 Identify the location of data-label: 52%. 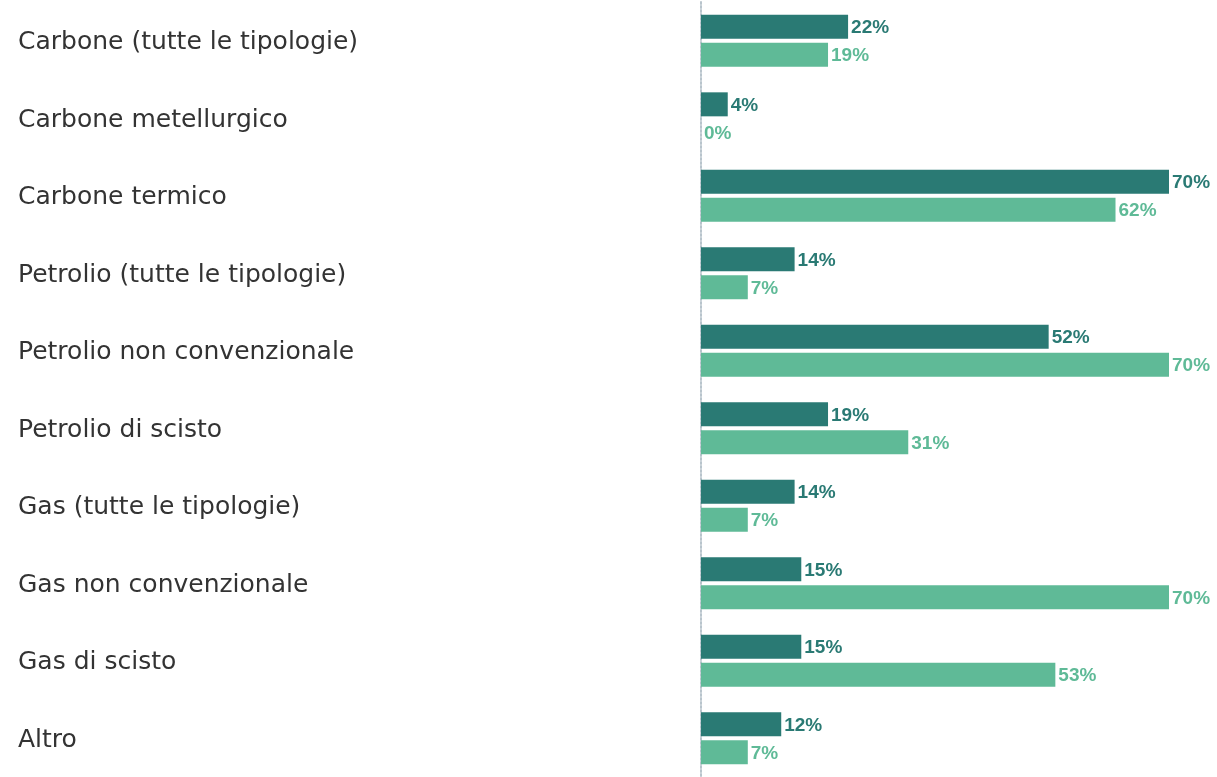
(1070, 337).